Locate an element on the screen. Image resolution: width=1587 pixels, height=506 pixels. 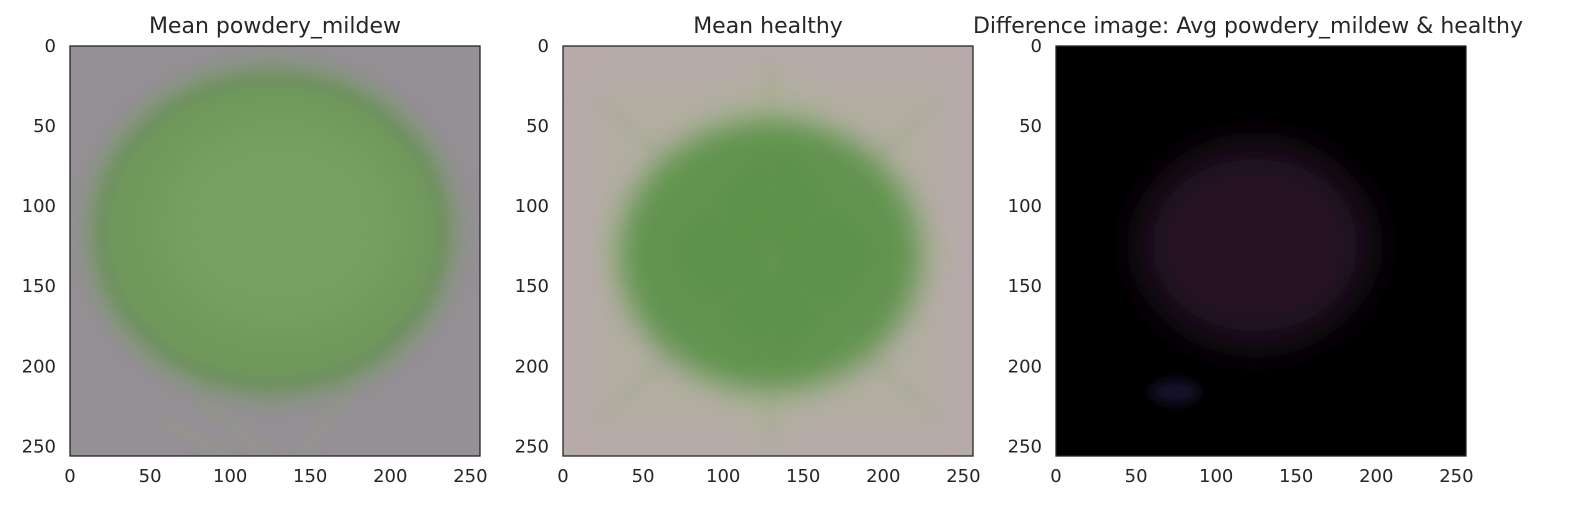
panel-title: Mean healthy is located at coordinates (768, 26).